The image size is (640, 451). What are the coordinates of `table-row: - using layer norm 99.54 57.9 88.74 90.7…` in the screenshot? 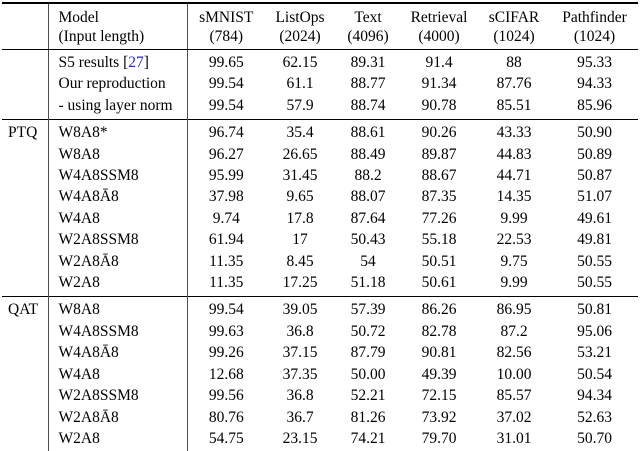 It's located at (320, 107).